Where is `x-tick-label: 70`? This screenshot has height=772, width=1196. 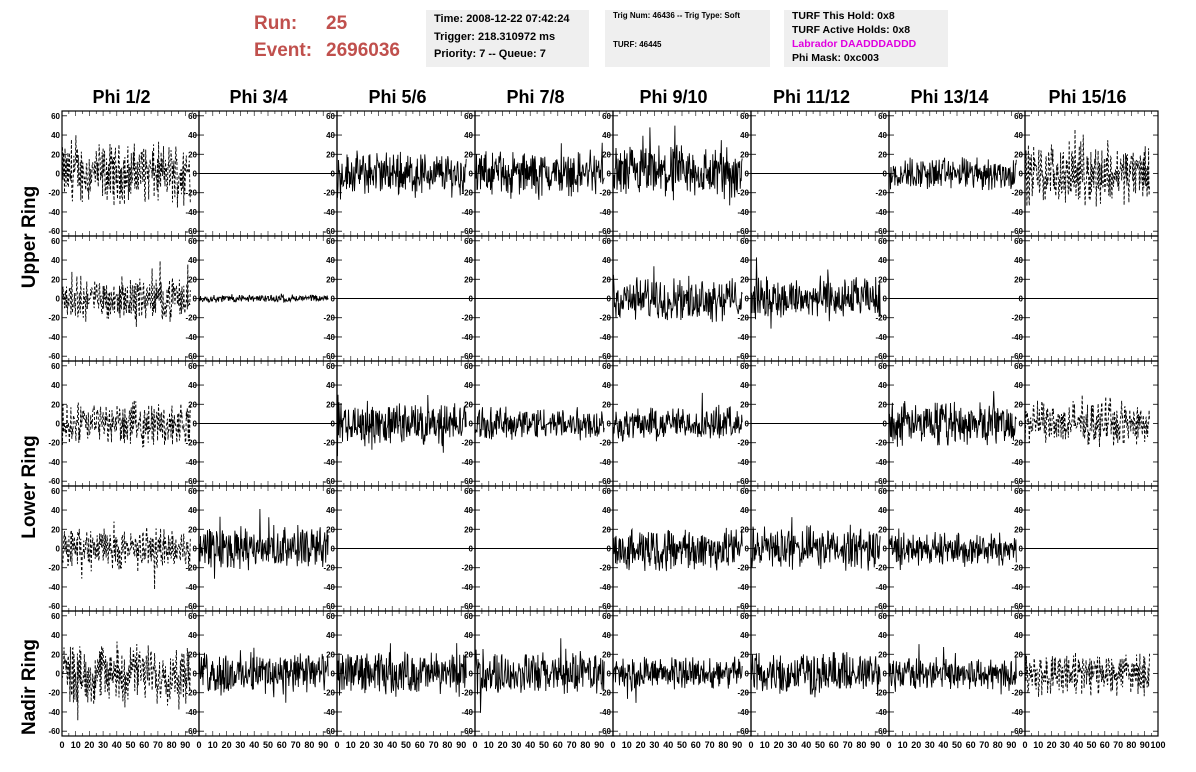 x-tick-label: 70 is located at coordinates (984, 745).